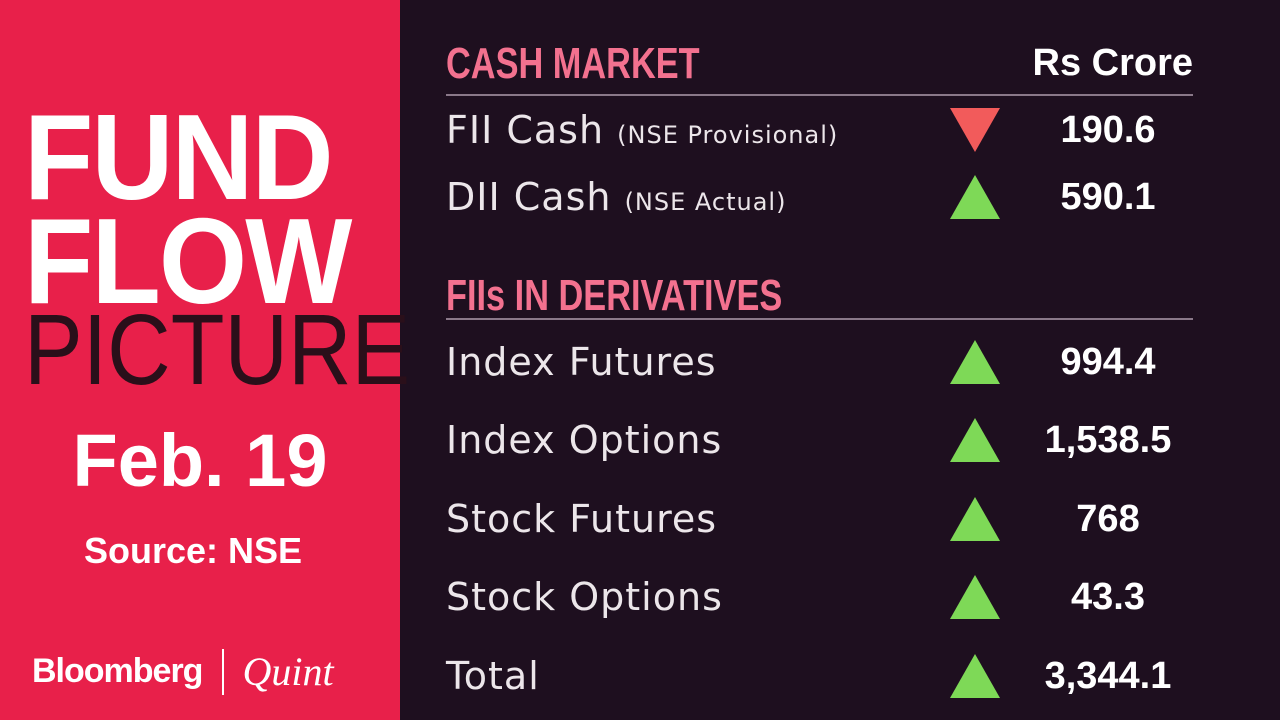 This screenshot has width=1280, height=720. What do you see at coordinates (200, 460) in the screenshot?
I see `date: Feb. 19` at bounding box center [200, 460].